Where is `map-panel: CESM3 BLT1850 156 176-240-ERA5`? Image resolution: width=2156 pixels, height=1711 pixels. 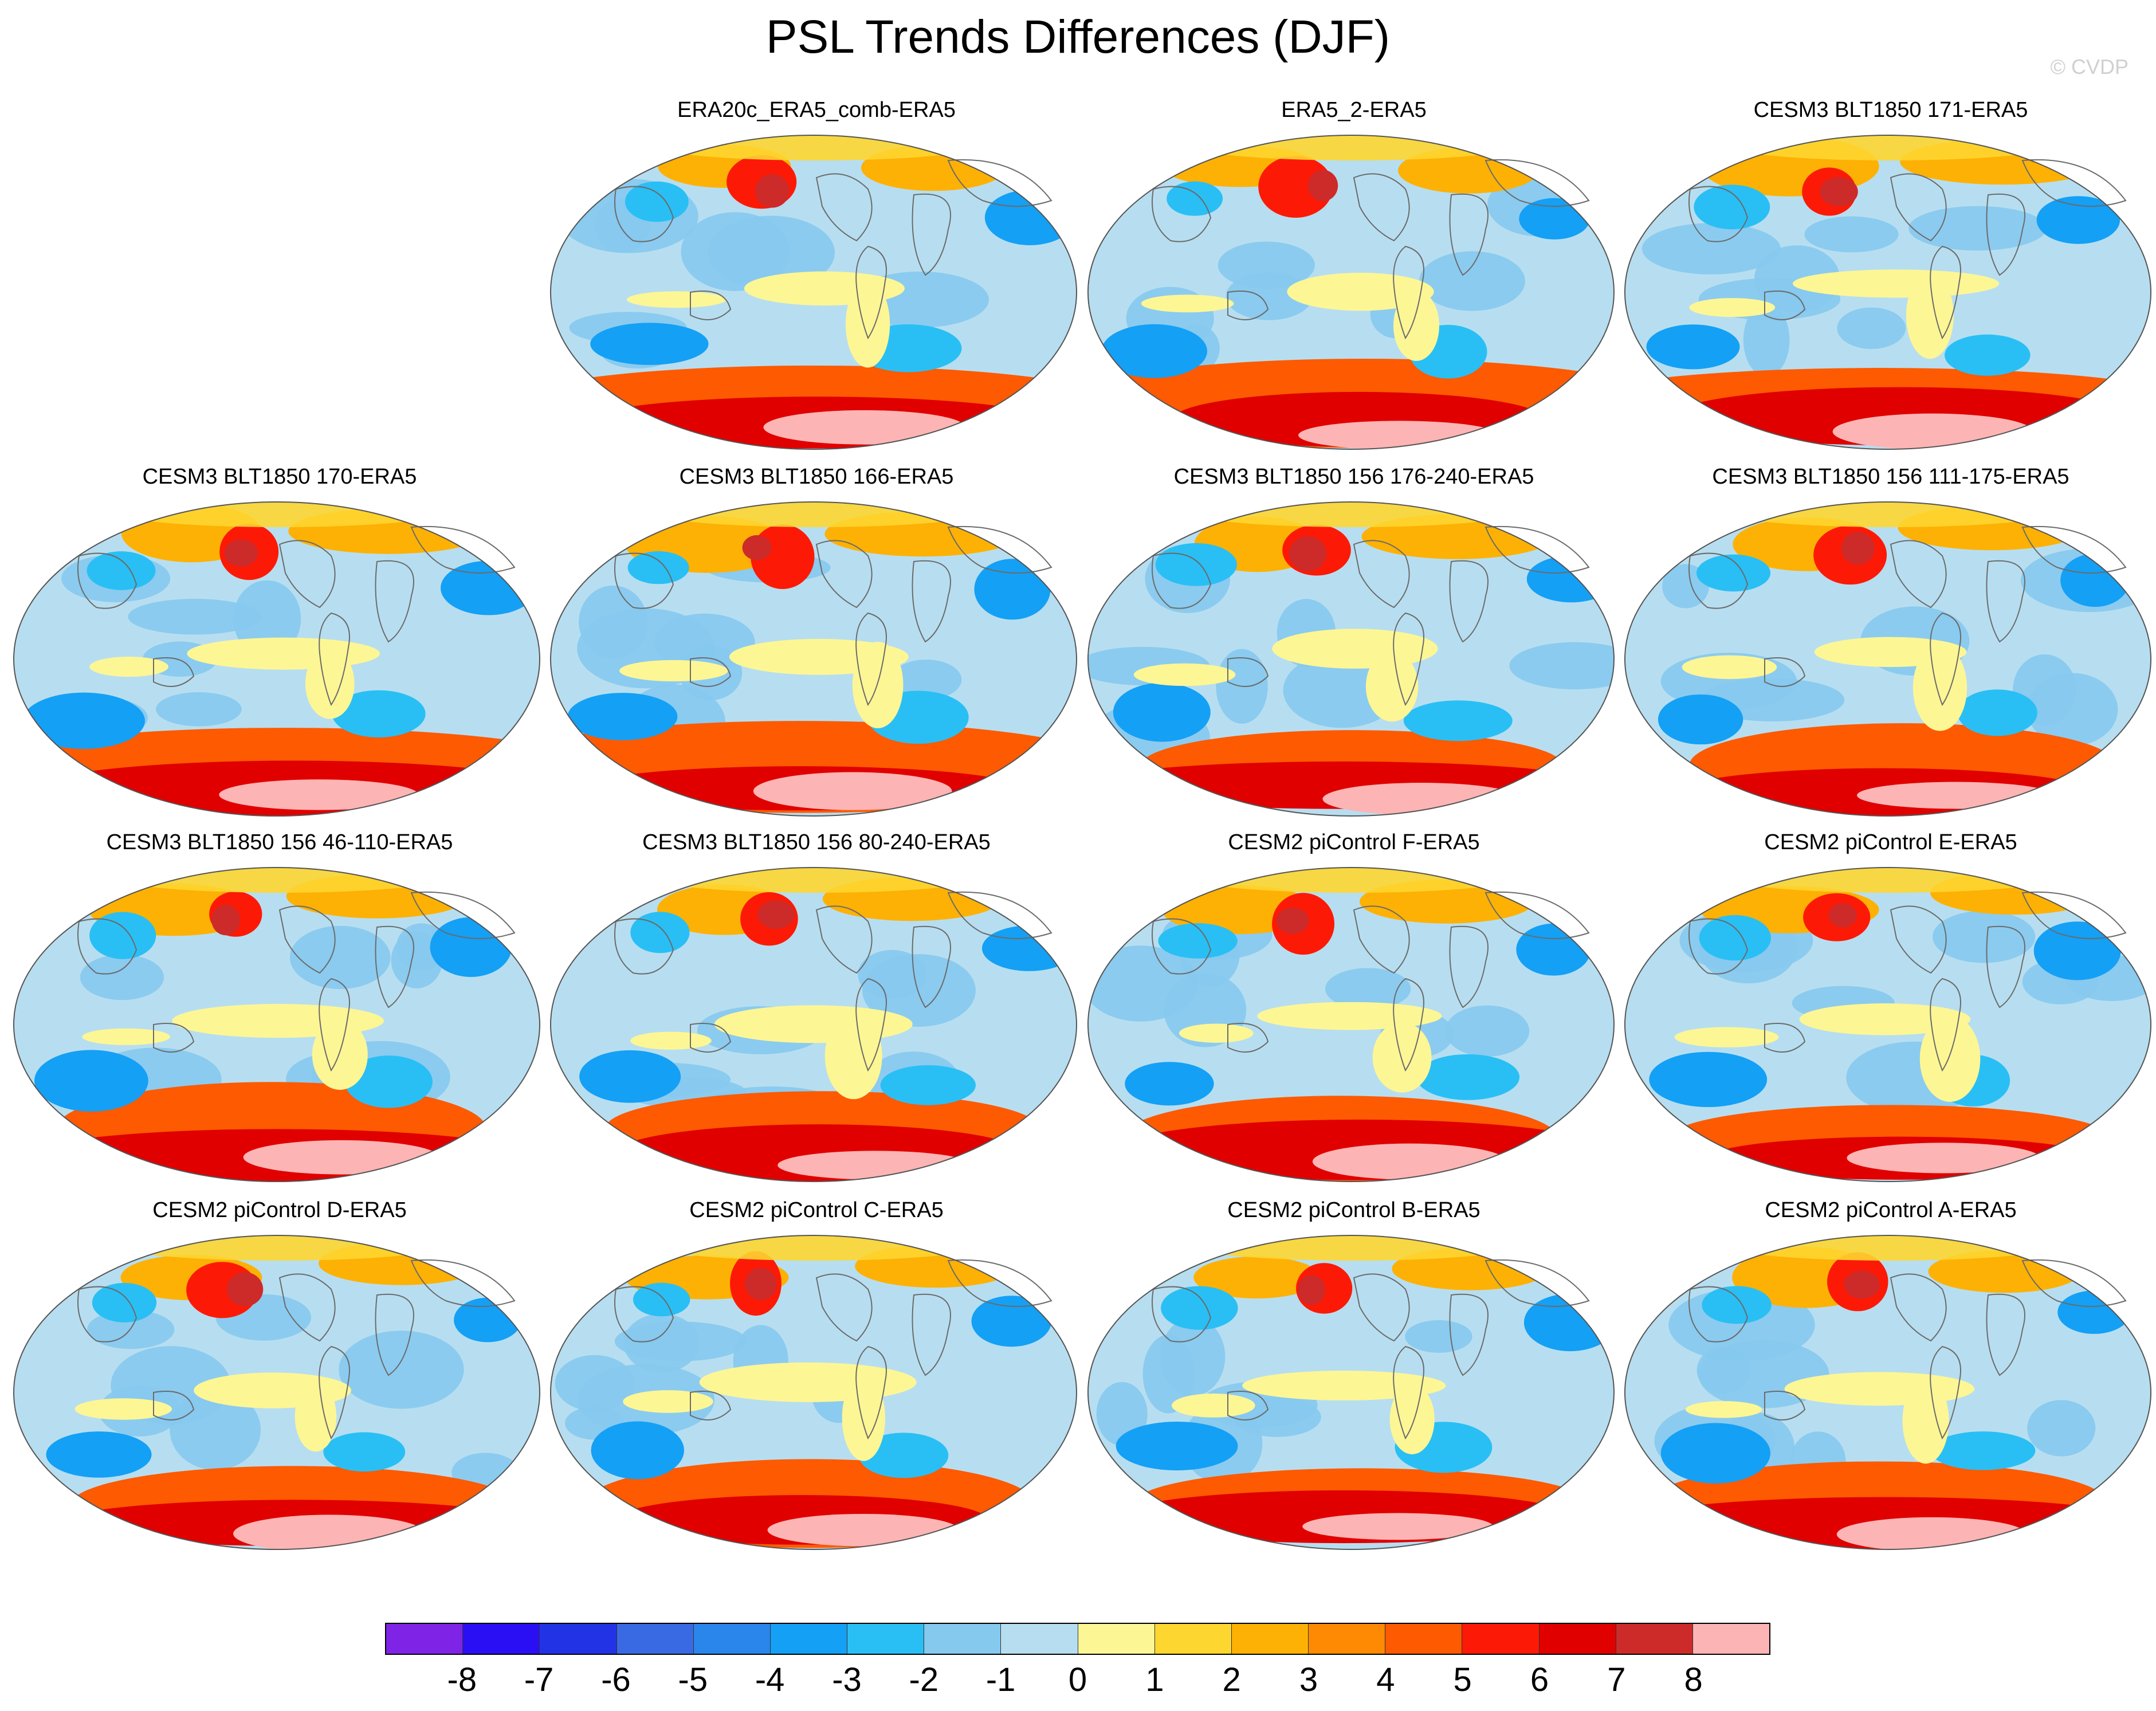 map-panel: CESM3 BLT1850 156 176-240-ERA5 is located at coordinates (1354, 650).